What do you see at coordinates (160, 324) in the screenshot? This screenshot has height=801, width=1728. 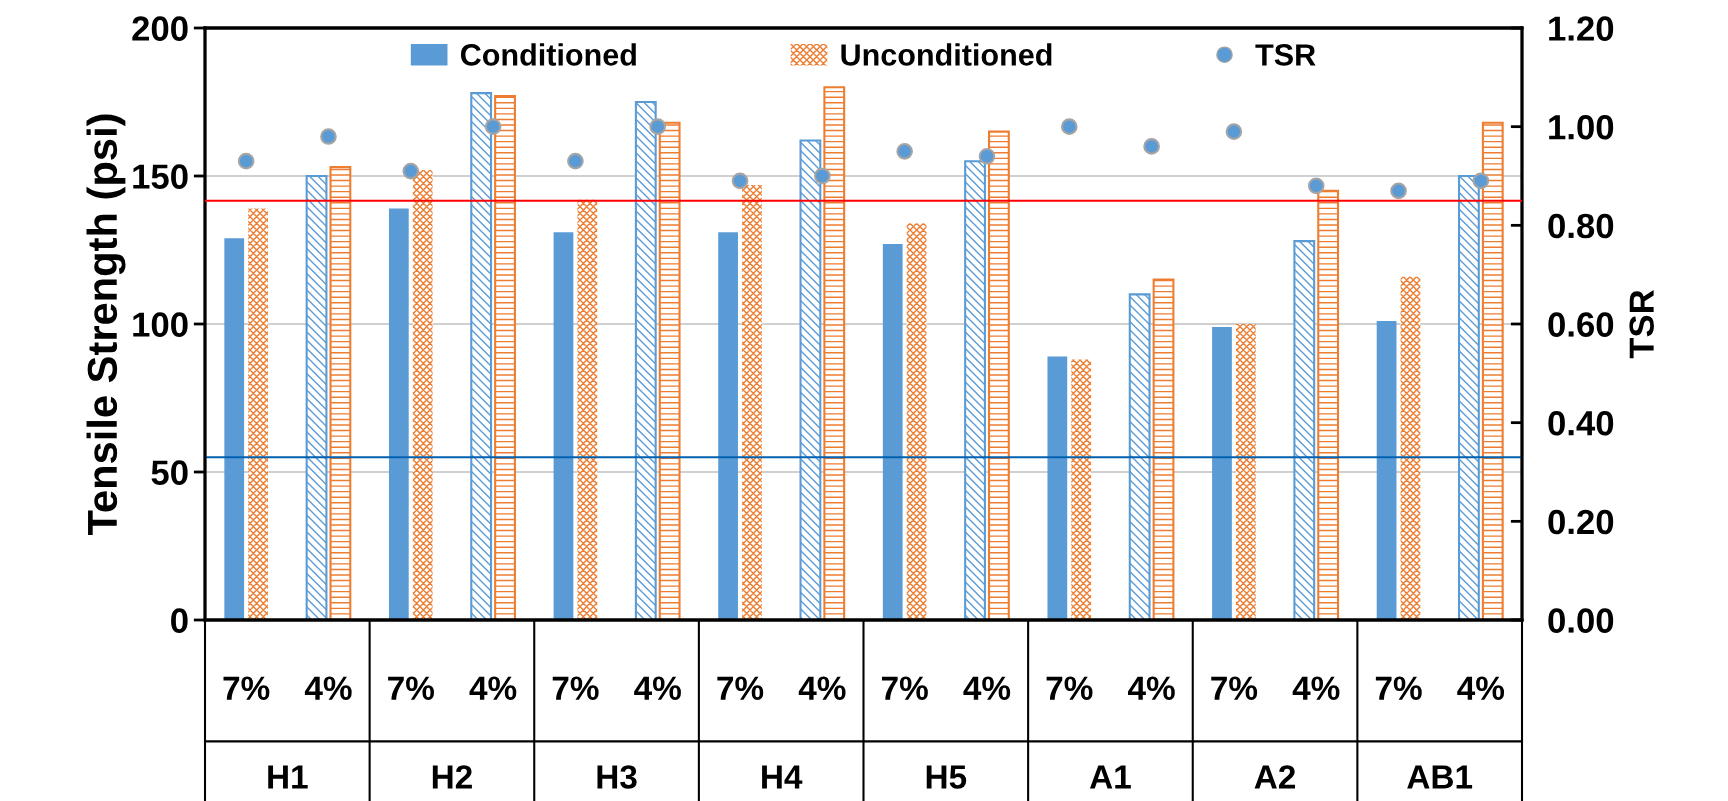 I see `y-tick-label: 100` at bounding box center [160, 324].